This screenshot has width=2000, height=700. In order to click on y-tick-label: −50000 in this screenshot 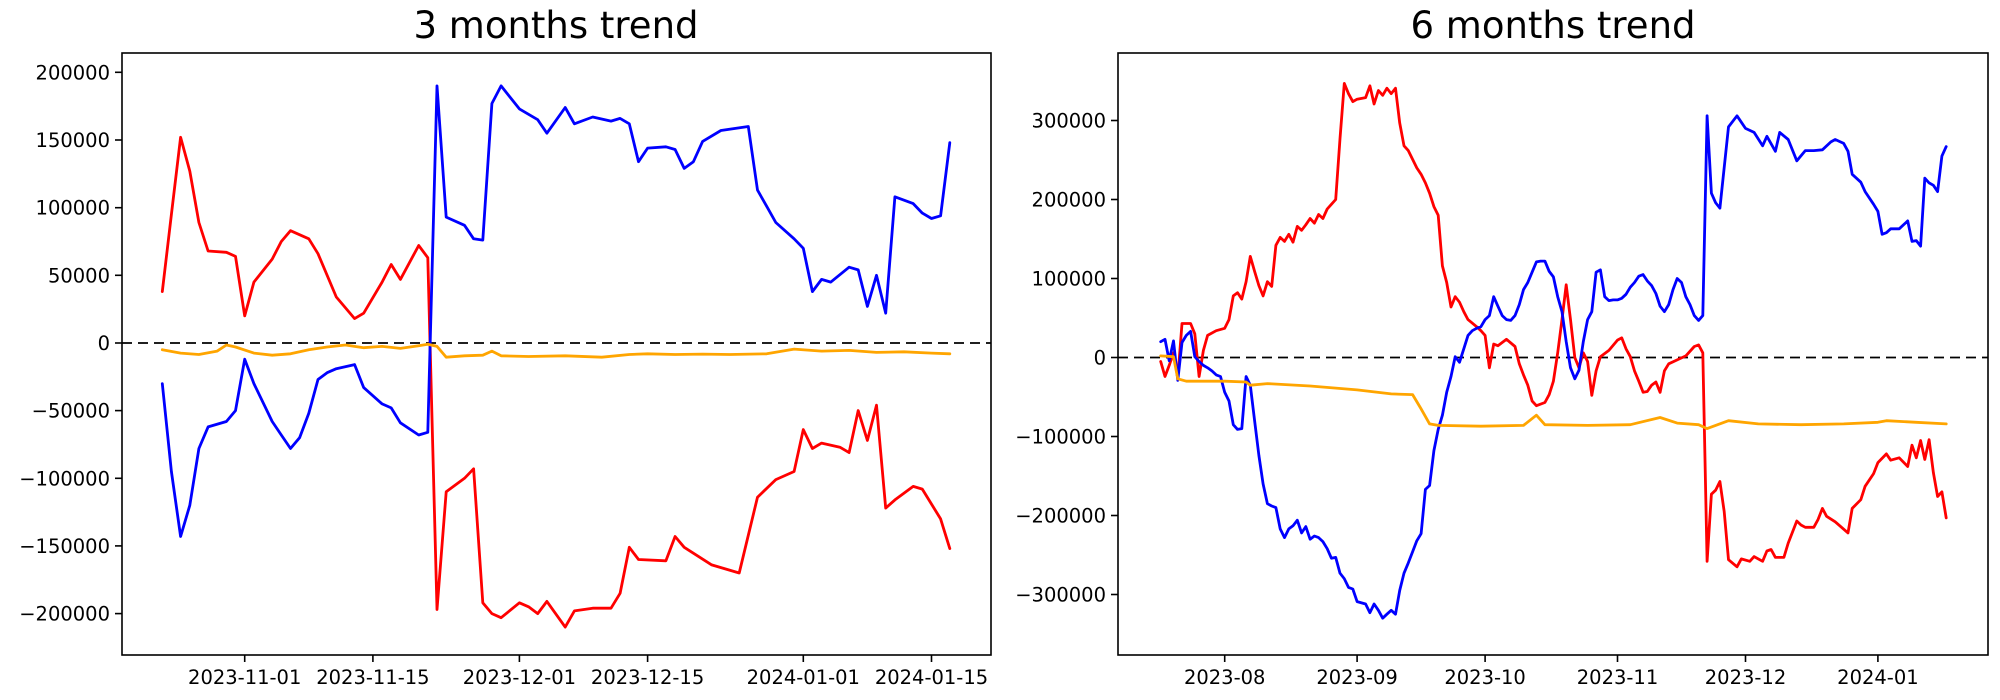, I will do `click(71, 411)`.